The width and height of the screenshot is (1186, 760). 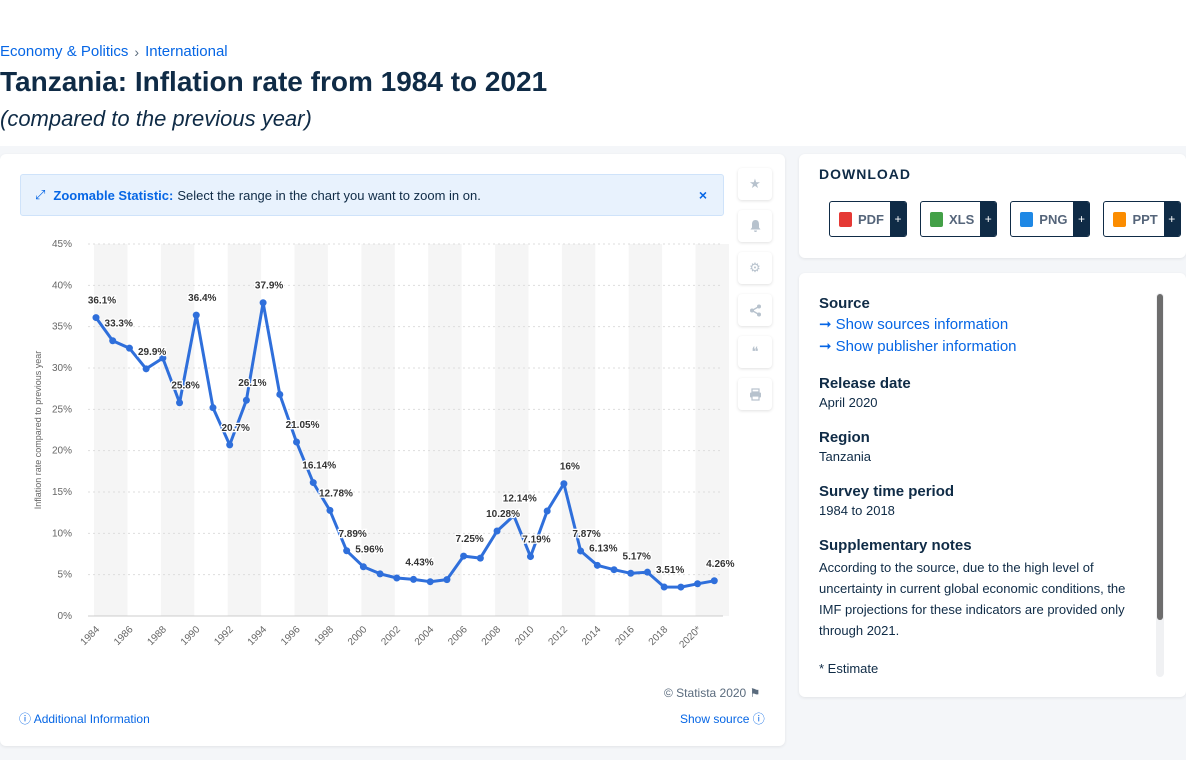 What do you see at coordinates (845, 456) in the screenshot?
I see `region-value: Tanzania` at bounding box center [845, 456].